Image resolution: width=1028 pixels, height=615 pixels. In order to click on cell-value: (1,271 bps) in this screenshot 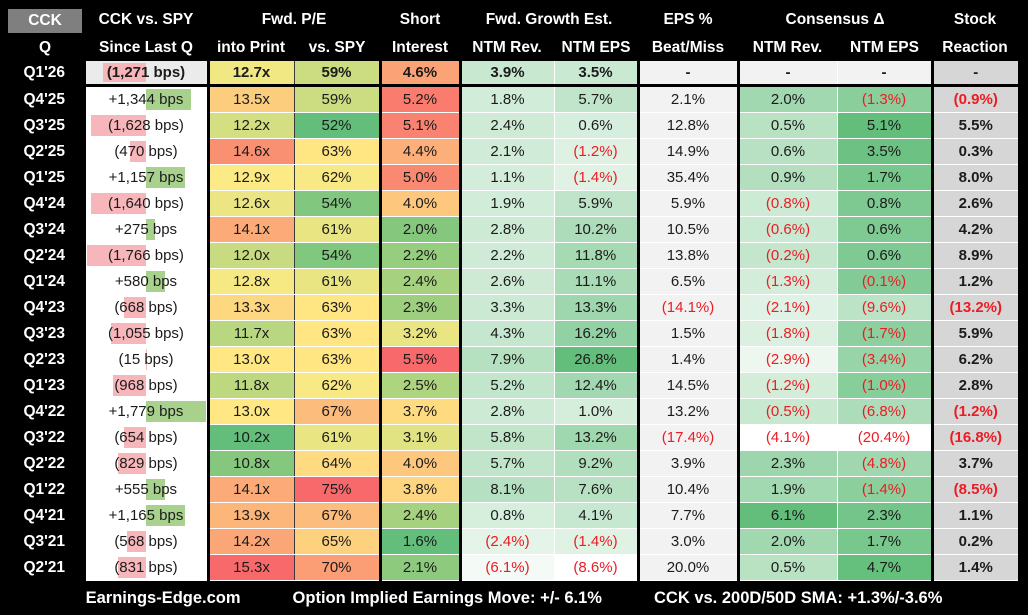, I will do `click(146, 72)`.